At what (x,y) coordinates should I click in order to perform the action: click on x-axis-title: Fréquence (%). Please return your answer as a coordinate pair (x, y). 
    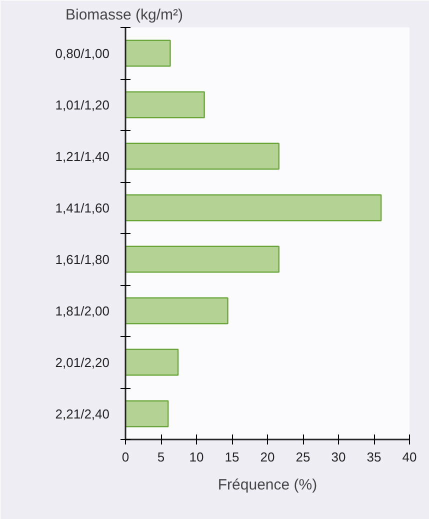
    Looking at the image, I should click on (268, 485).